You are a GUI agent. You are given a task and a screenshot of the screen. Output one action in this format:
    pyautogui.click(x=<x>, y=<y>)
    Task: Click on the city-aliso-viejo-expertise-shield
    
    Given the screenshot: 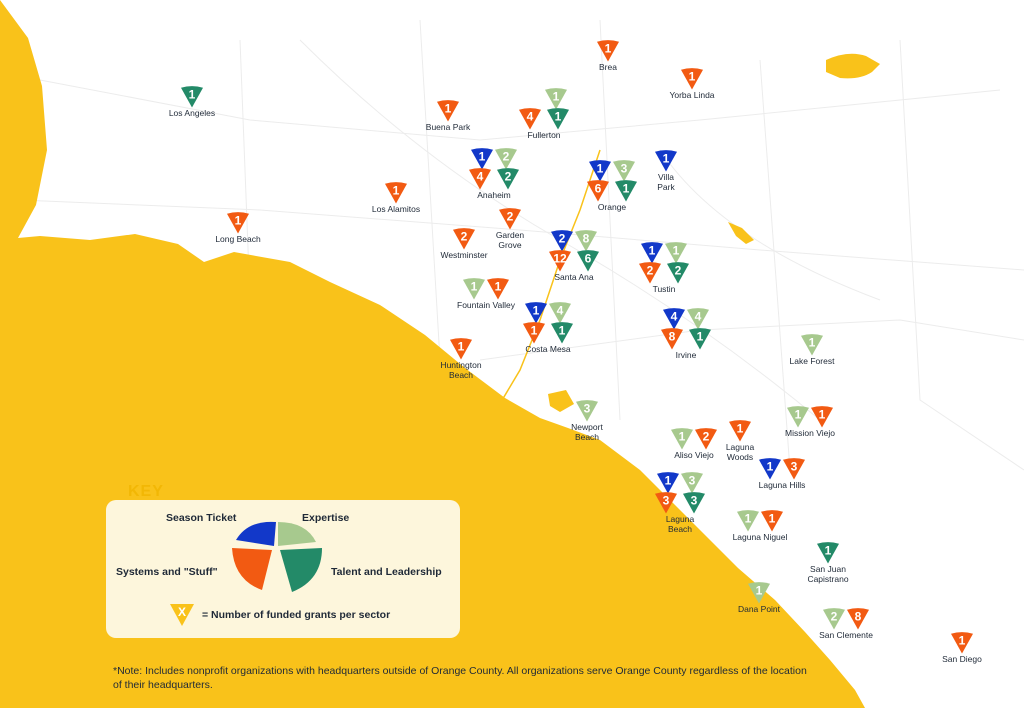 What is the action you would take?
    pyautogui.click(x=682, y=439)
    